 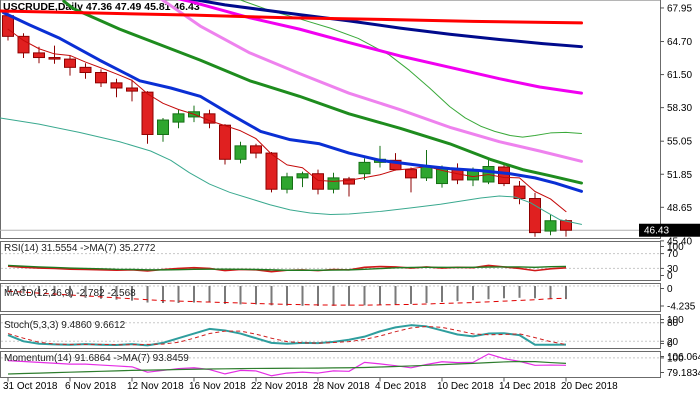 What do you see at coordinates (527, 386) in the screenshot?
I see `date-label: 14 Dec 2018` at bounding box center [527, 386].